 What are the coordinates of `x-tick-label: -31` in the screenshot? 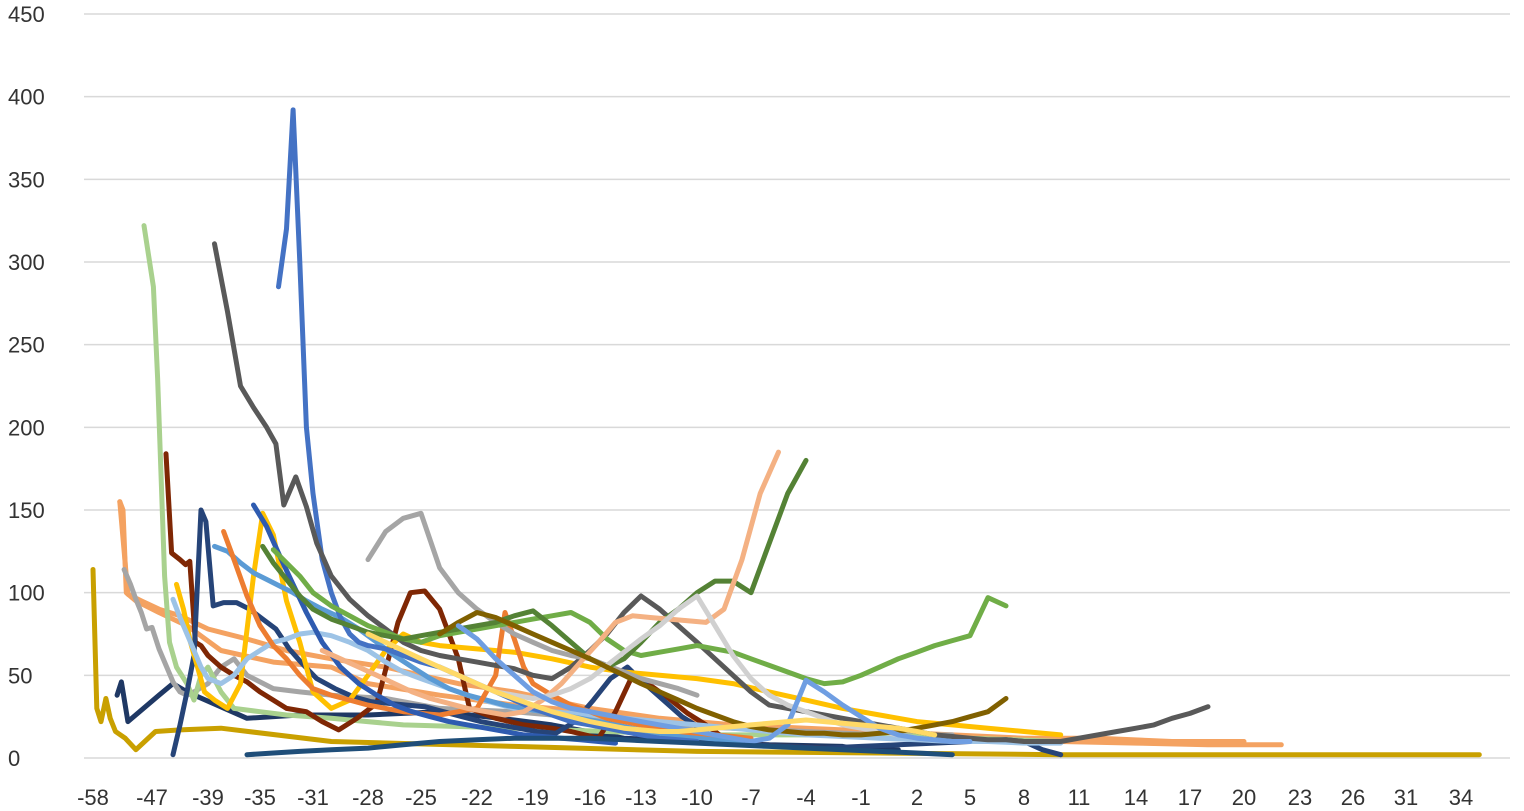 It's located at (313, 797).